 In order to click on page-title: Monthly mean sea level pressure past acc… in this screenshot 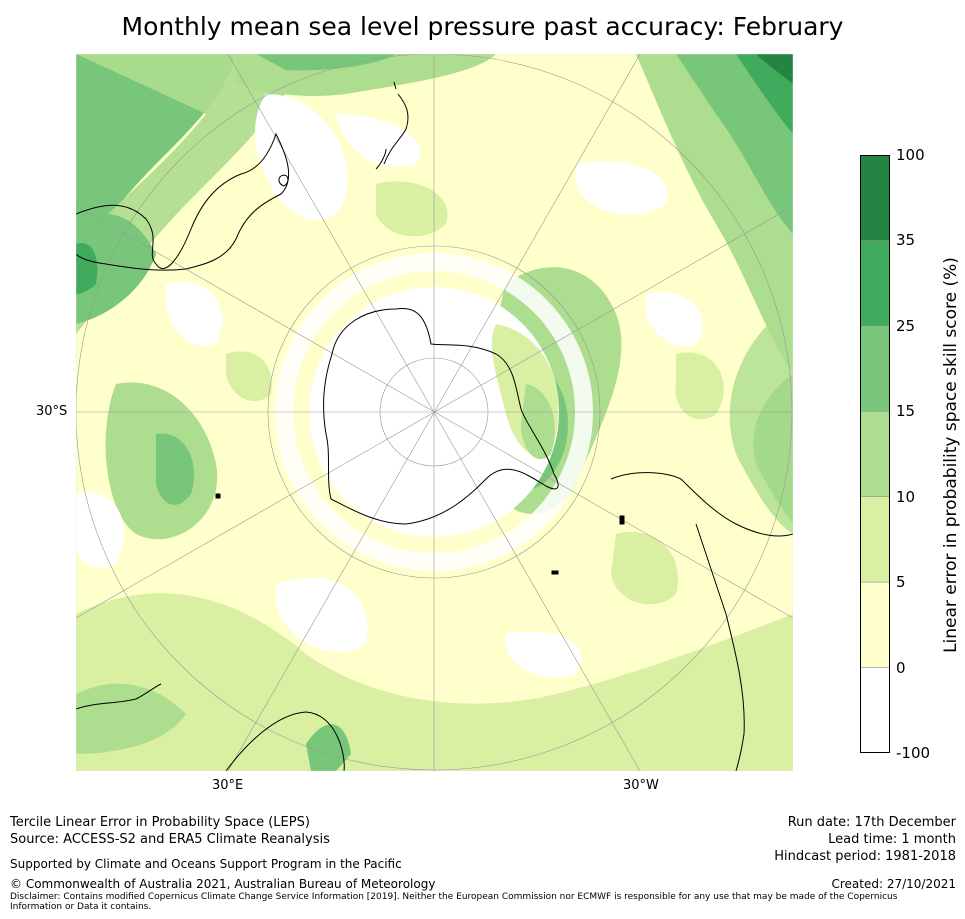, I will do `click(482, 26)`.